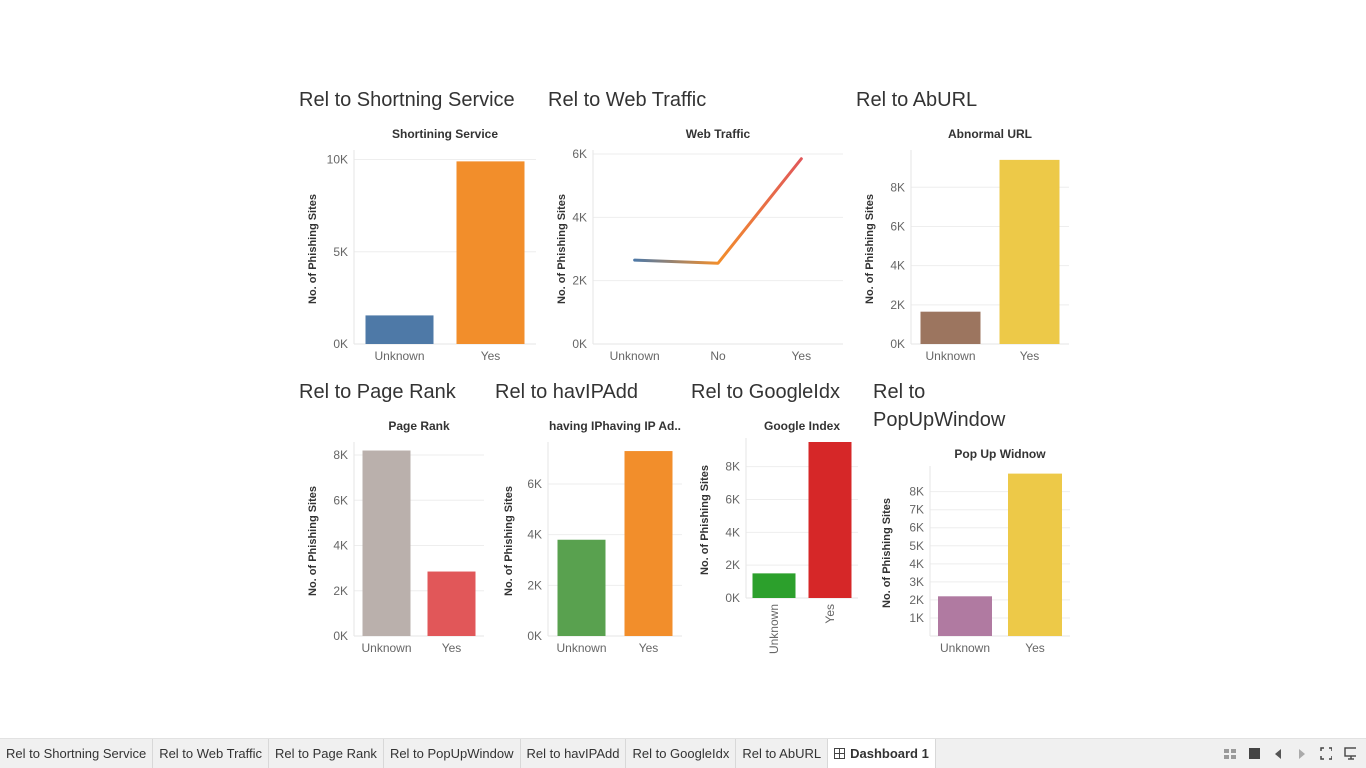 The image size is (1366, 768). What do you see at coordinates (774, 585) in the screenshot?
I see `googleidx-bar-unknown` at bounding box center [774, 585].